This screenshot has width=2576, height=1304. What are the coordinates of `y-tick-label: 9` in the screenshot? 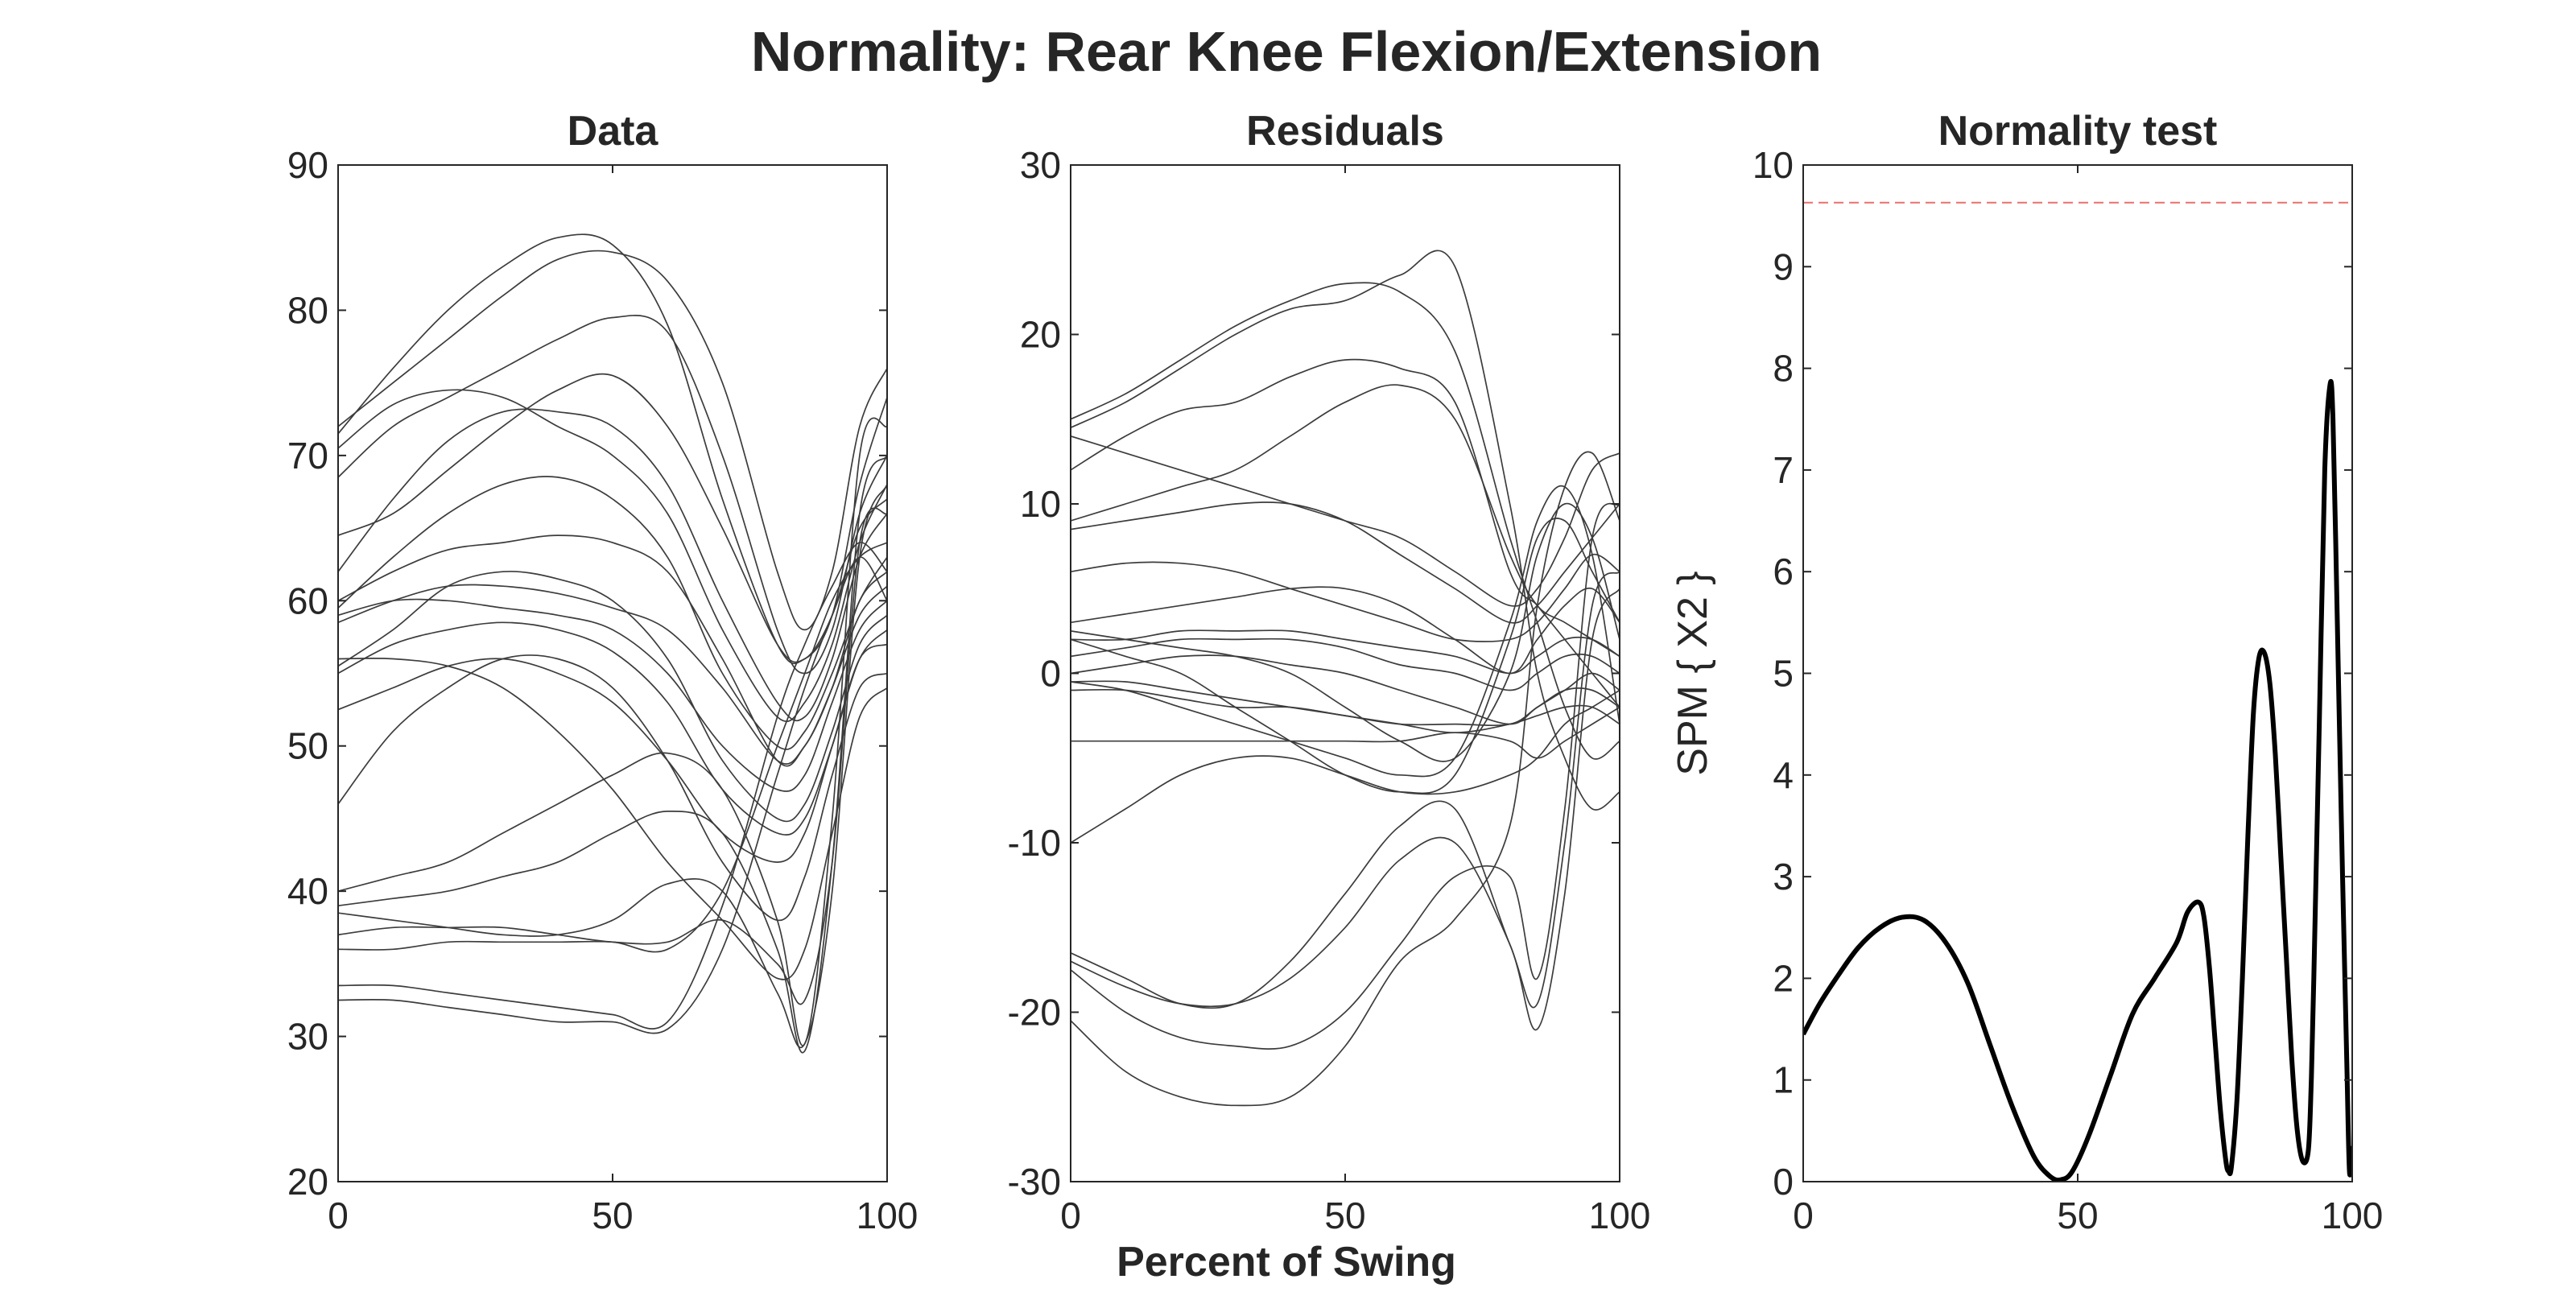 It's located at (1783, 266).